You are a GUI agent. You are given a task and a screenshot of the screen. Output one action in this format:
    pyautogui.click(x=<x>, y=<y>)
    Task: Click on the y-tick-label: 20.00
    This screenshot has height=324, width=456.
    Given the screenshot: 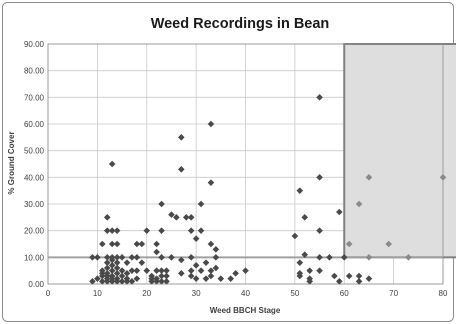 What is the action you would take?
    pyautogui.click(x=34, y=231)
    